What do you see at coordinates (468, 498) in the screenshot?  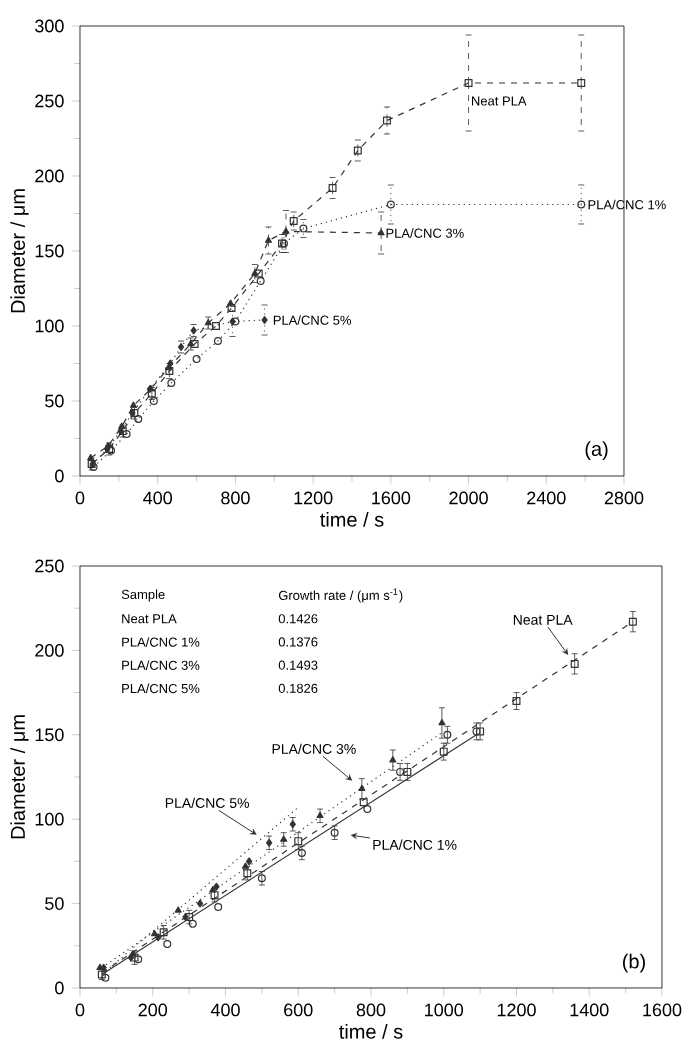 I see `x-tick-label: 2000` at bounding box center [468, 498].